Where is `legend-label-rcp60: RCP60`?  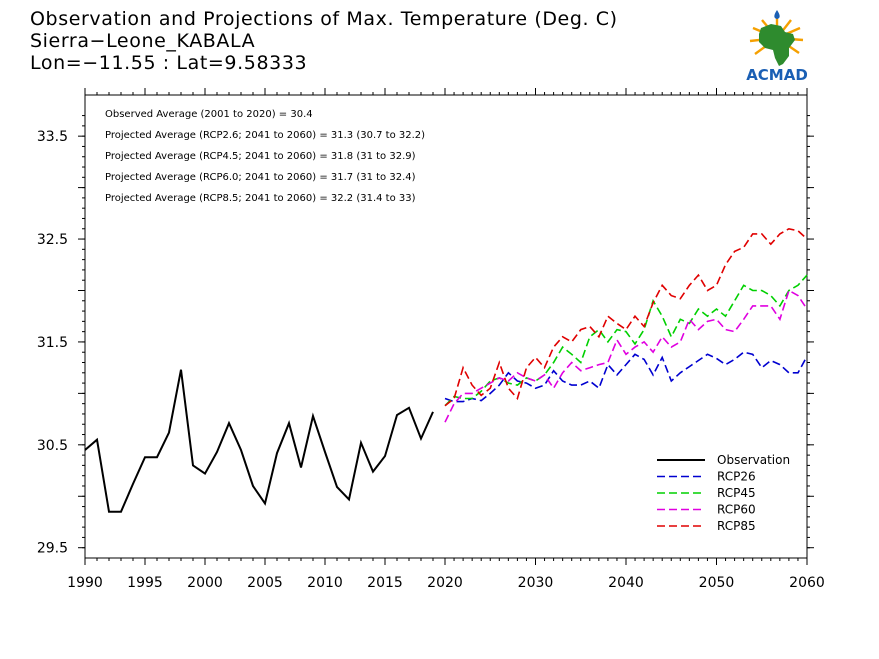 legend-label-rcp60: RCP60 is located at coordinates (736, 510).